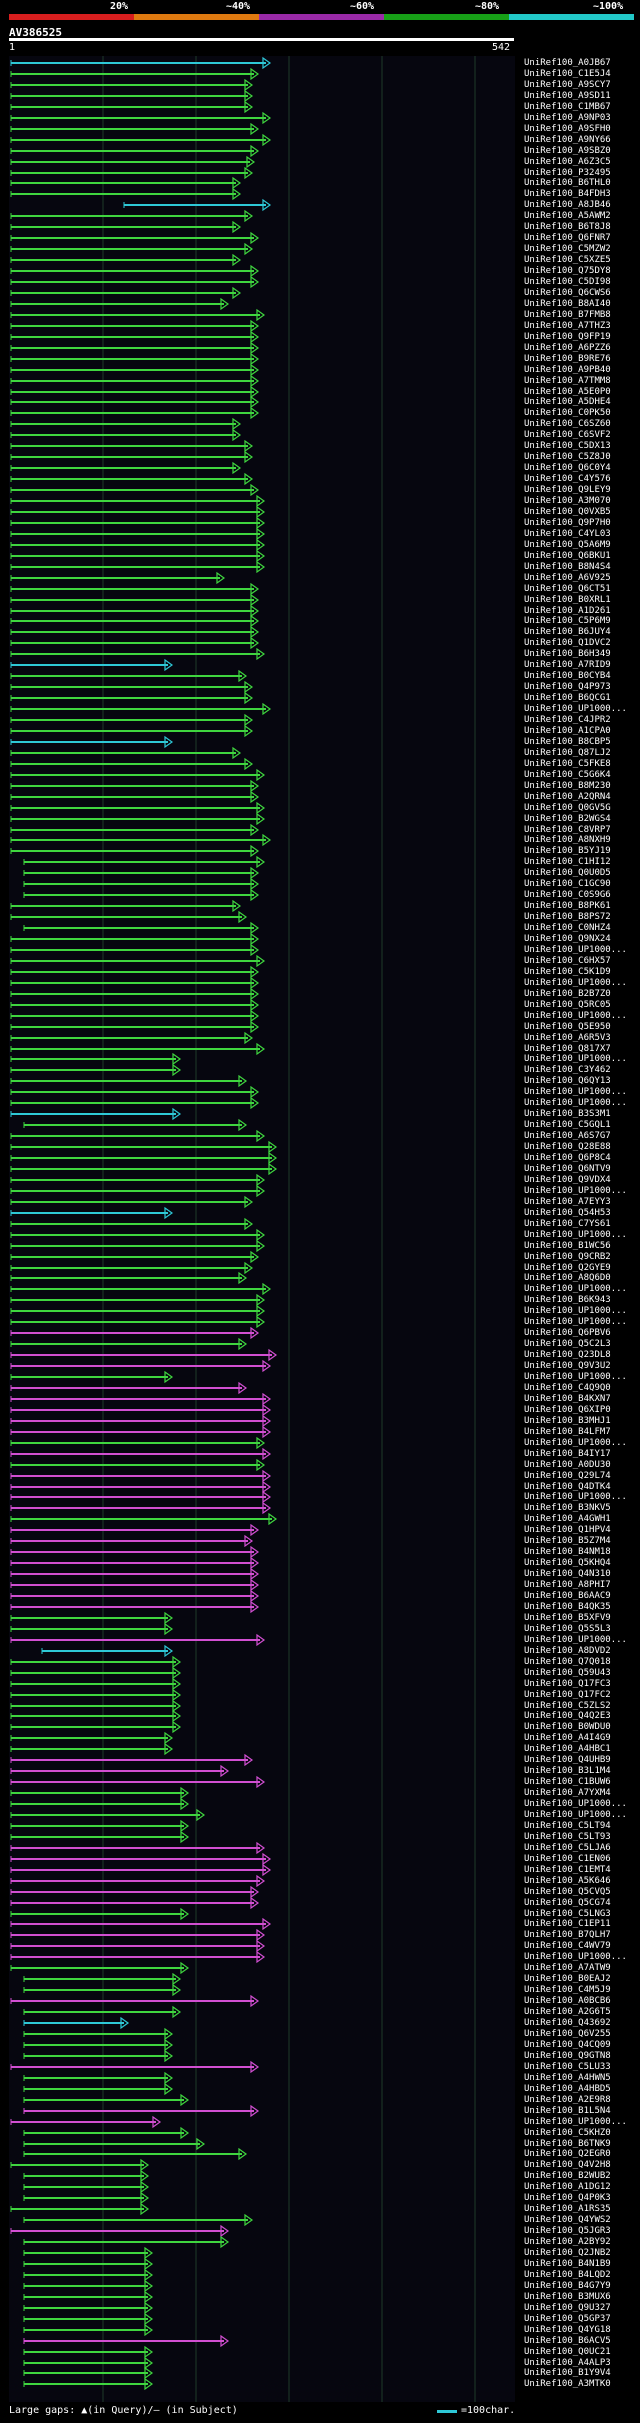  What do you see at coordinates (567, 249) in the screenshot?
I see `hit-label: UniRef100_C5MZW2` at bounding box center [567, 249].